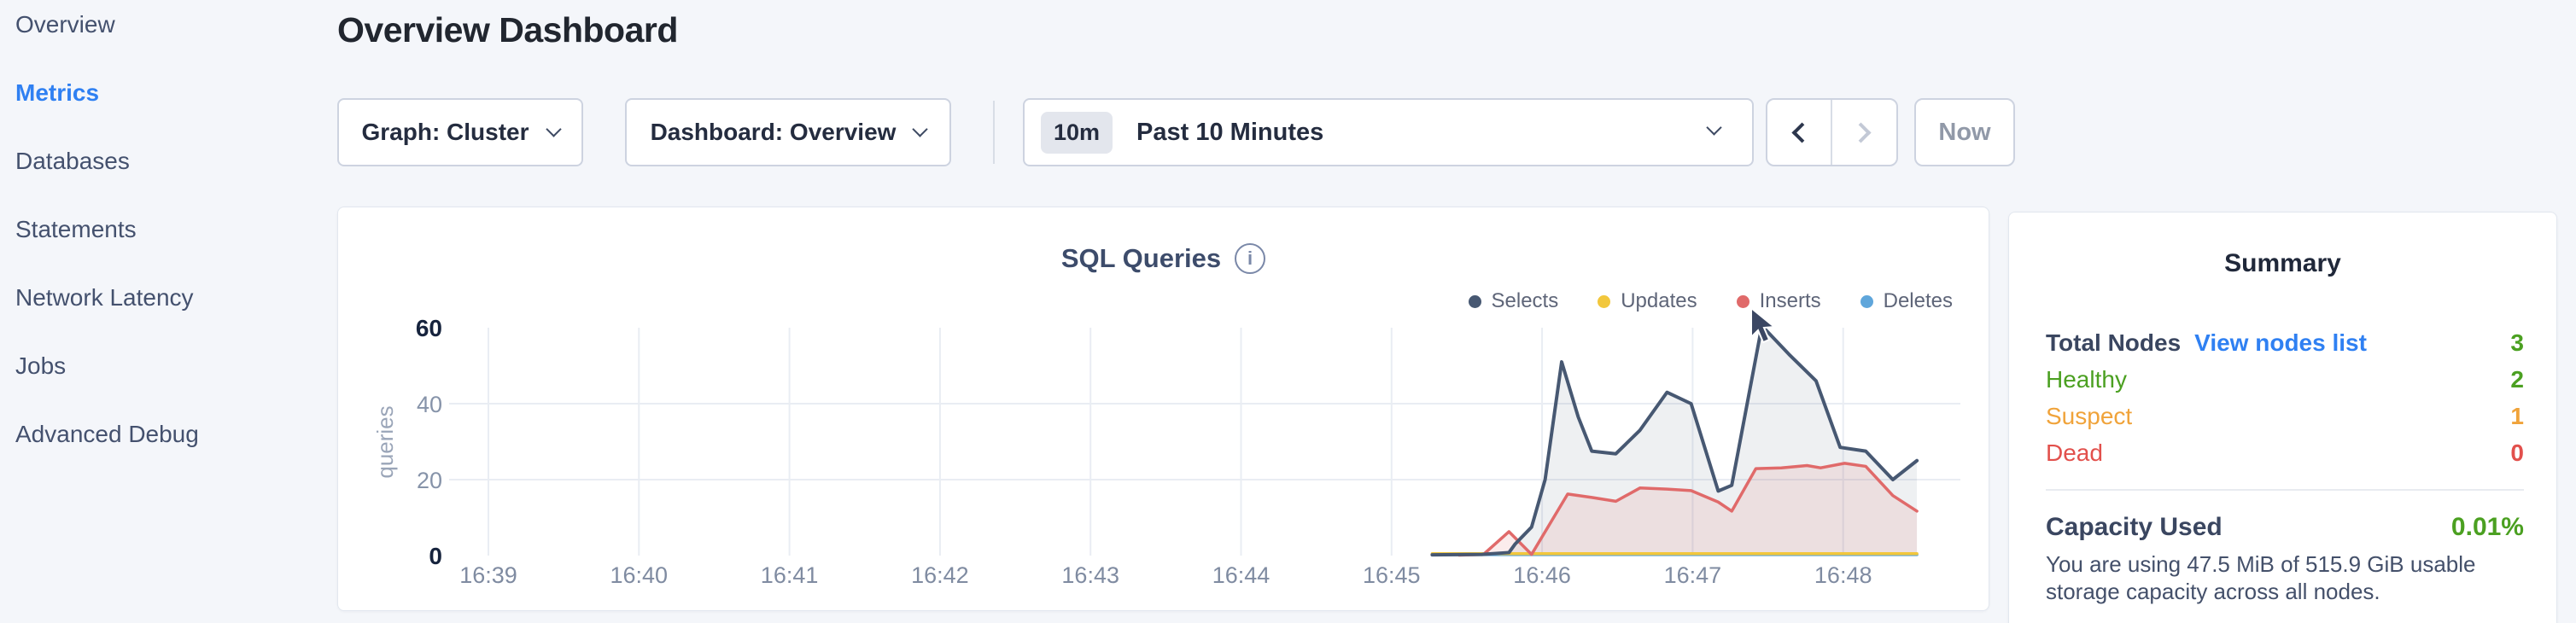  Describe the element at coordinates (1965, 132) in the screenshot. I see `now-button: Now` at that location.